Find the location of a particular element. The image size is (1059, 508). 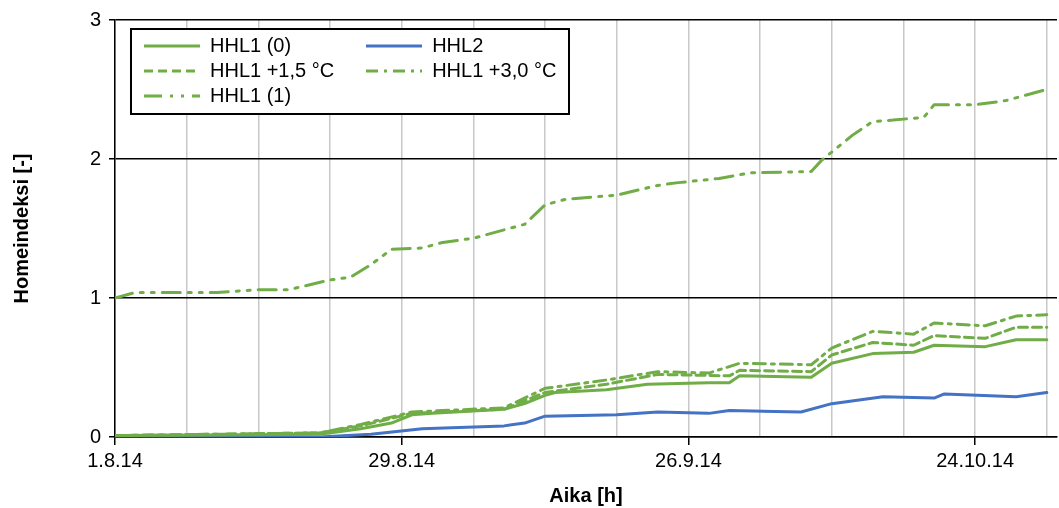

x-tick-label: 1.8.14 is located at coordinates (115, 459).